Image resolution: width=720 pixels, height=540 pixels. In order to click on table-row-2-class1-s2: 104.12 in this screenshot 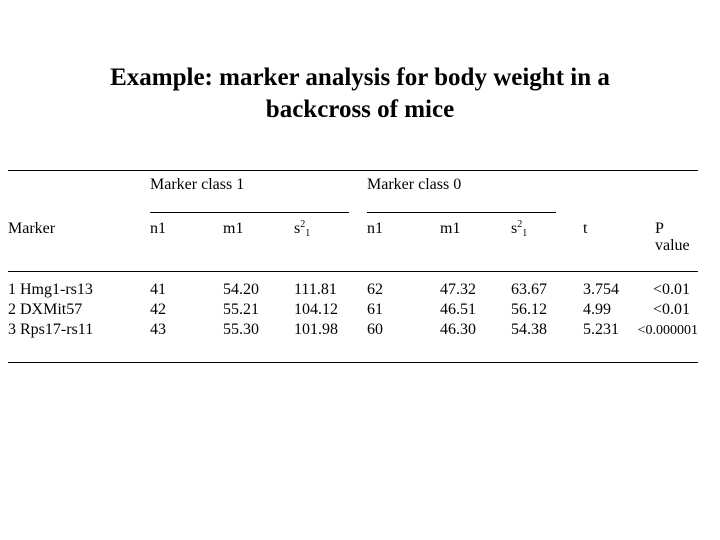, I will do `click(316, 309)`.